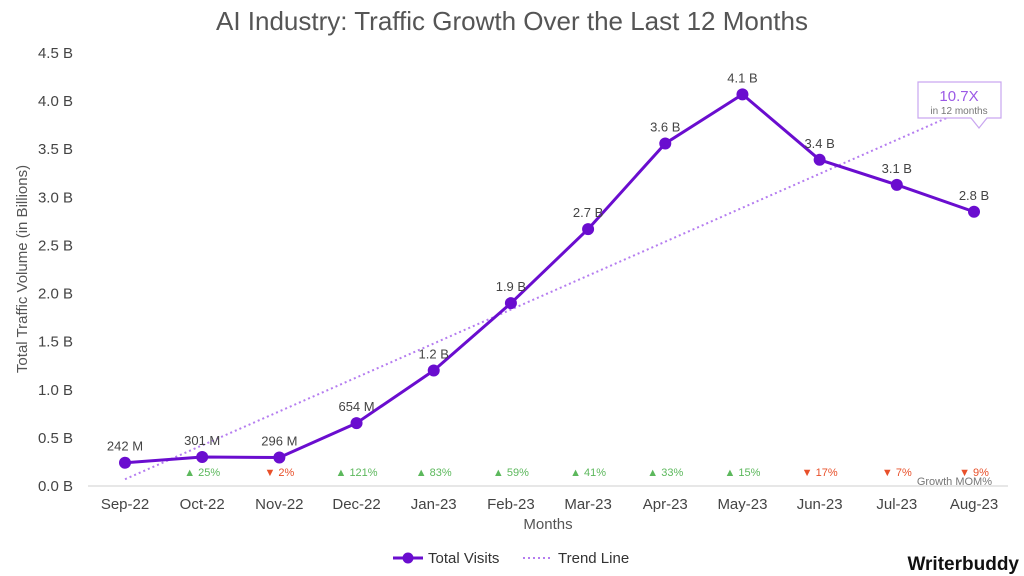 The height and width of the screenshot is (576, 1024). Describe the element at coordinates (958, 96) in the screenshot. I see `callout-value: 10.7X` at that location.